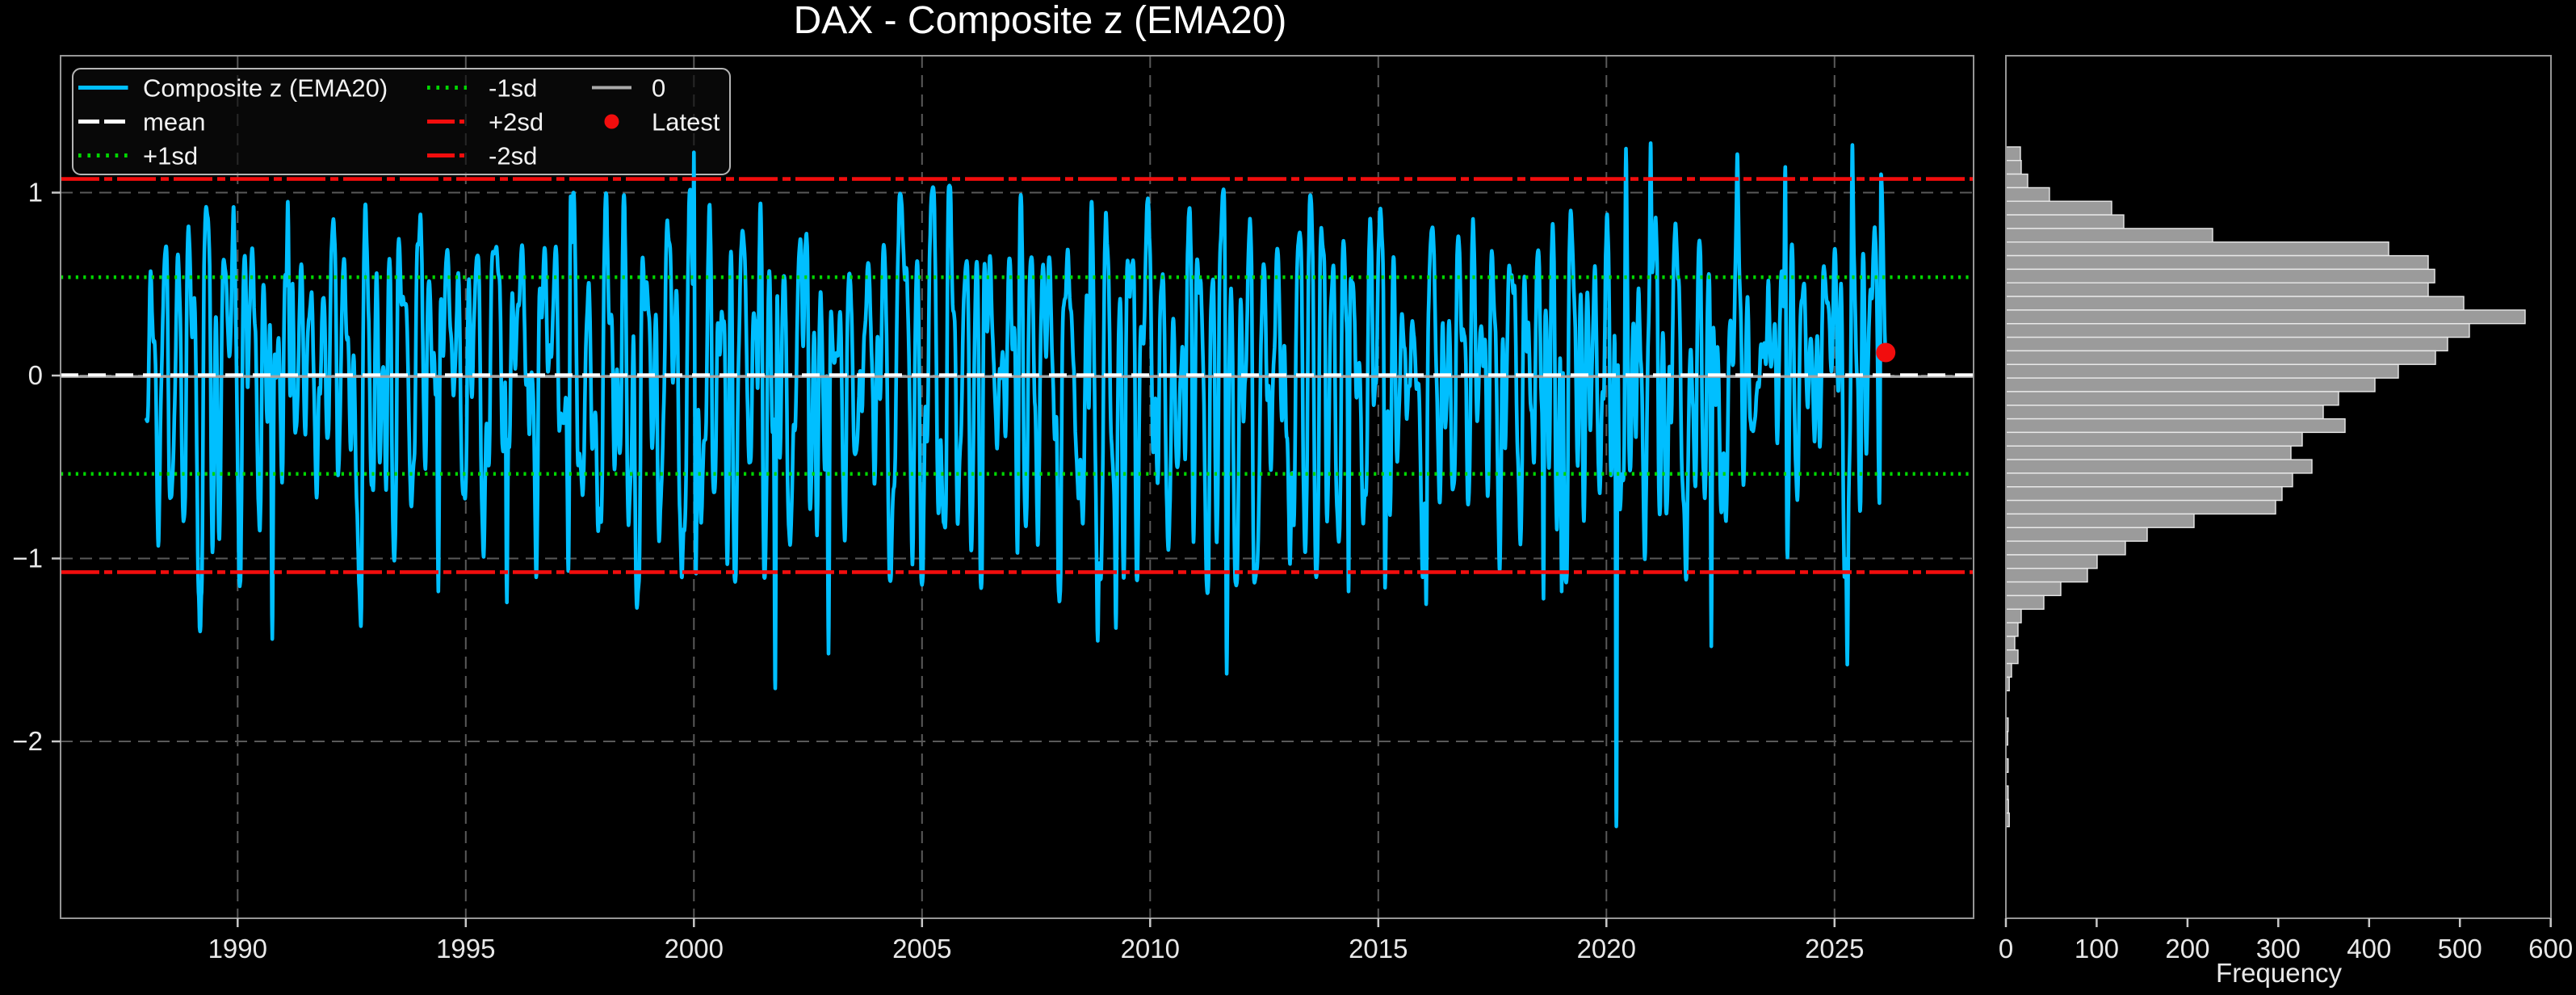 The height and width of the screenshot is (995, 2576). What do you see at coordinates (1835, 949) in the screenshot?
I see `svg-text: 2025` at bounding box center [1835, 949].